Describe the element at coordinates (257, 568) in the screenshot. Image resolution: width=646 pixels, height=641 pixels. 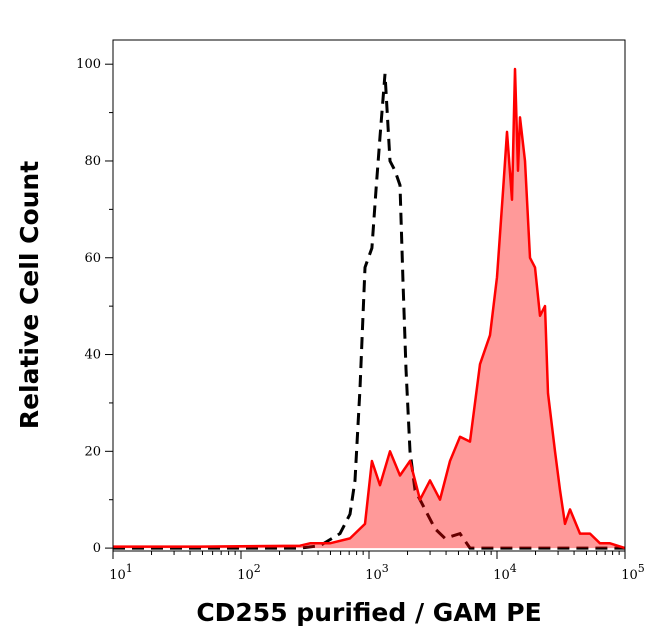
I see `tick-exponent: 2` at that location.